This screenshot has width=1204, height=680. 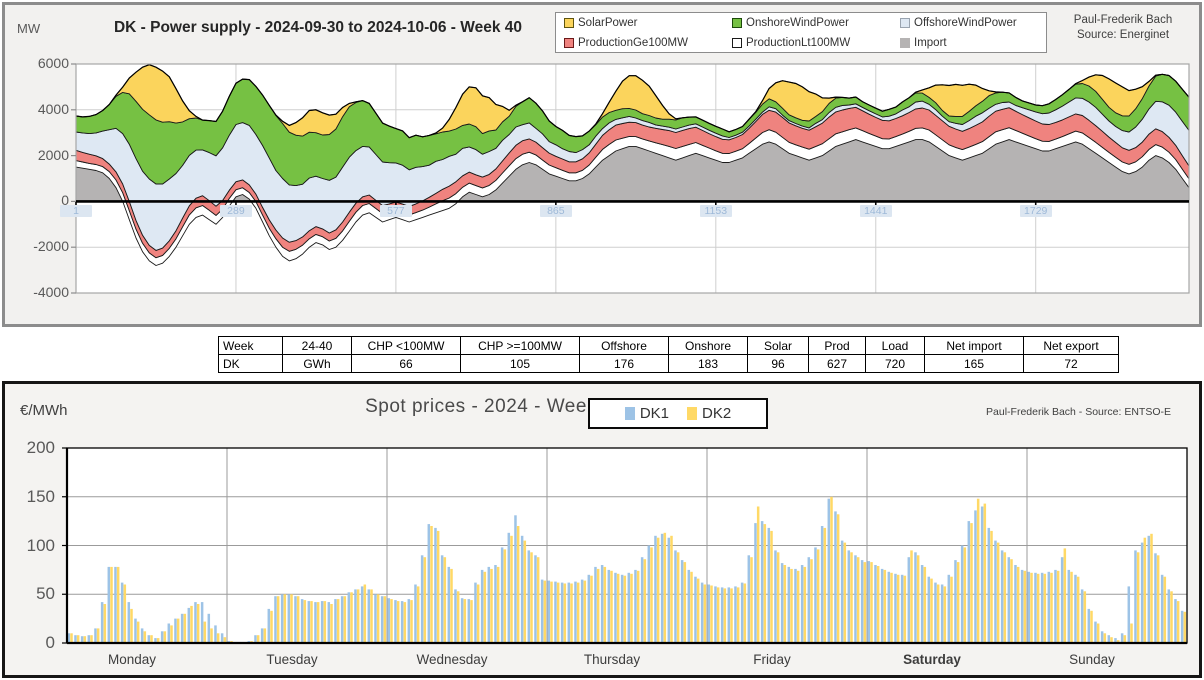 What do you see at coordinates (292, 659) in the screenshot?
I see `day-label-tuesday: Tuesday` at bounding box center [292, 659].